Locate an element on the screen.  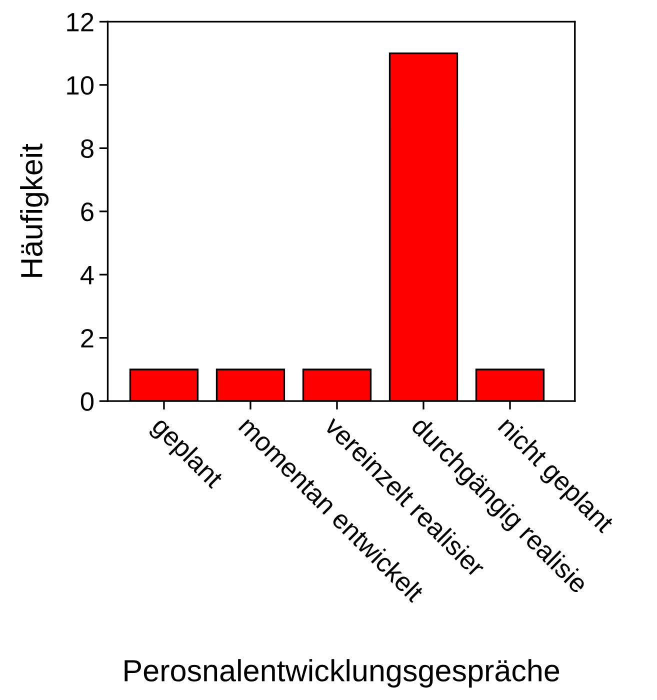
y-tick-label: 12 is located at coordinates (80, 22).